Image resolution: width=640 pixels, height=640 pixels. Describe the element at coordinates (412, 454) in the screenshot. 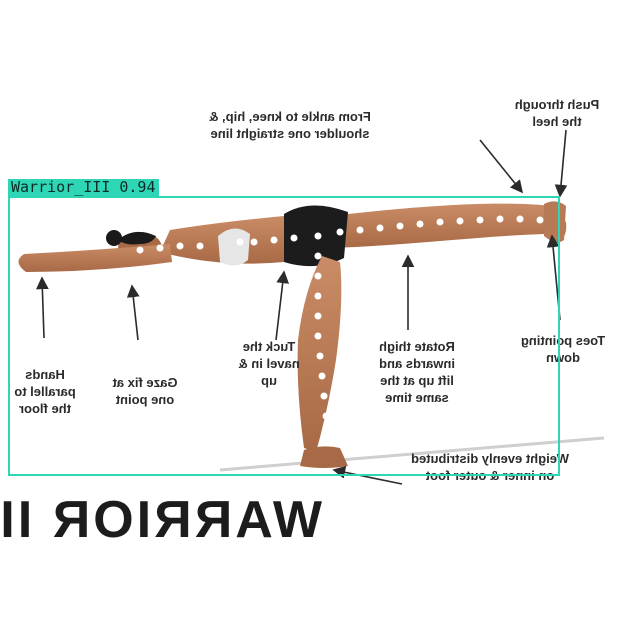

I see `floor-line` at that location.